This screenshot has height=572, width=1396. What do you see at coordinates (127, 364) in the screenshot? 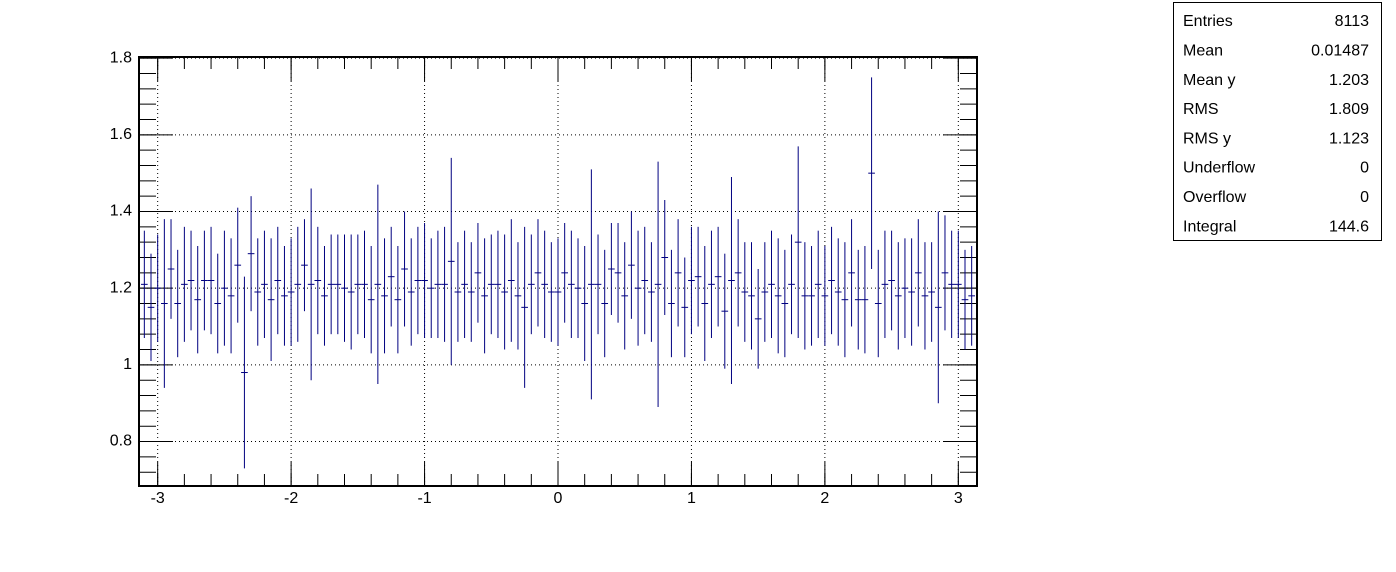
I see `y-tick-label: 1` at bounding box center [127, 364].